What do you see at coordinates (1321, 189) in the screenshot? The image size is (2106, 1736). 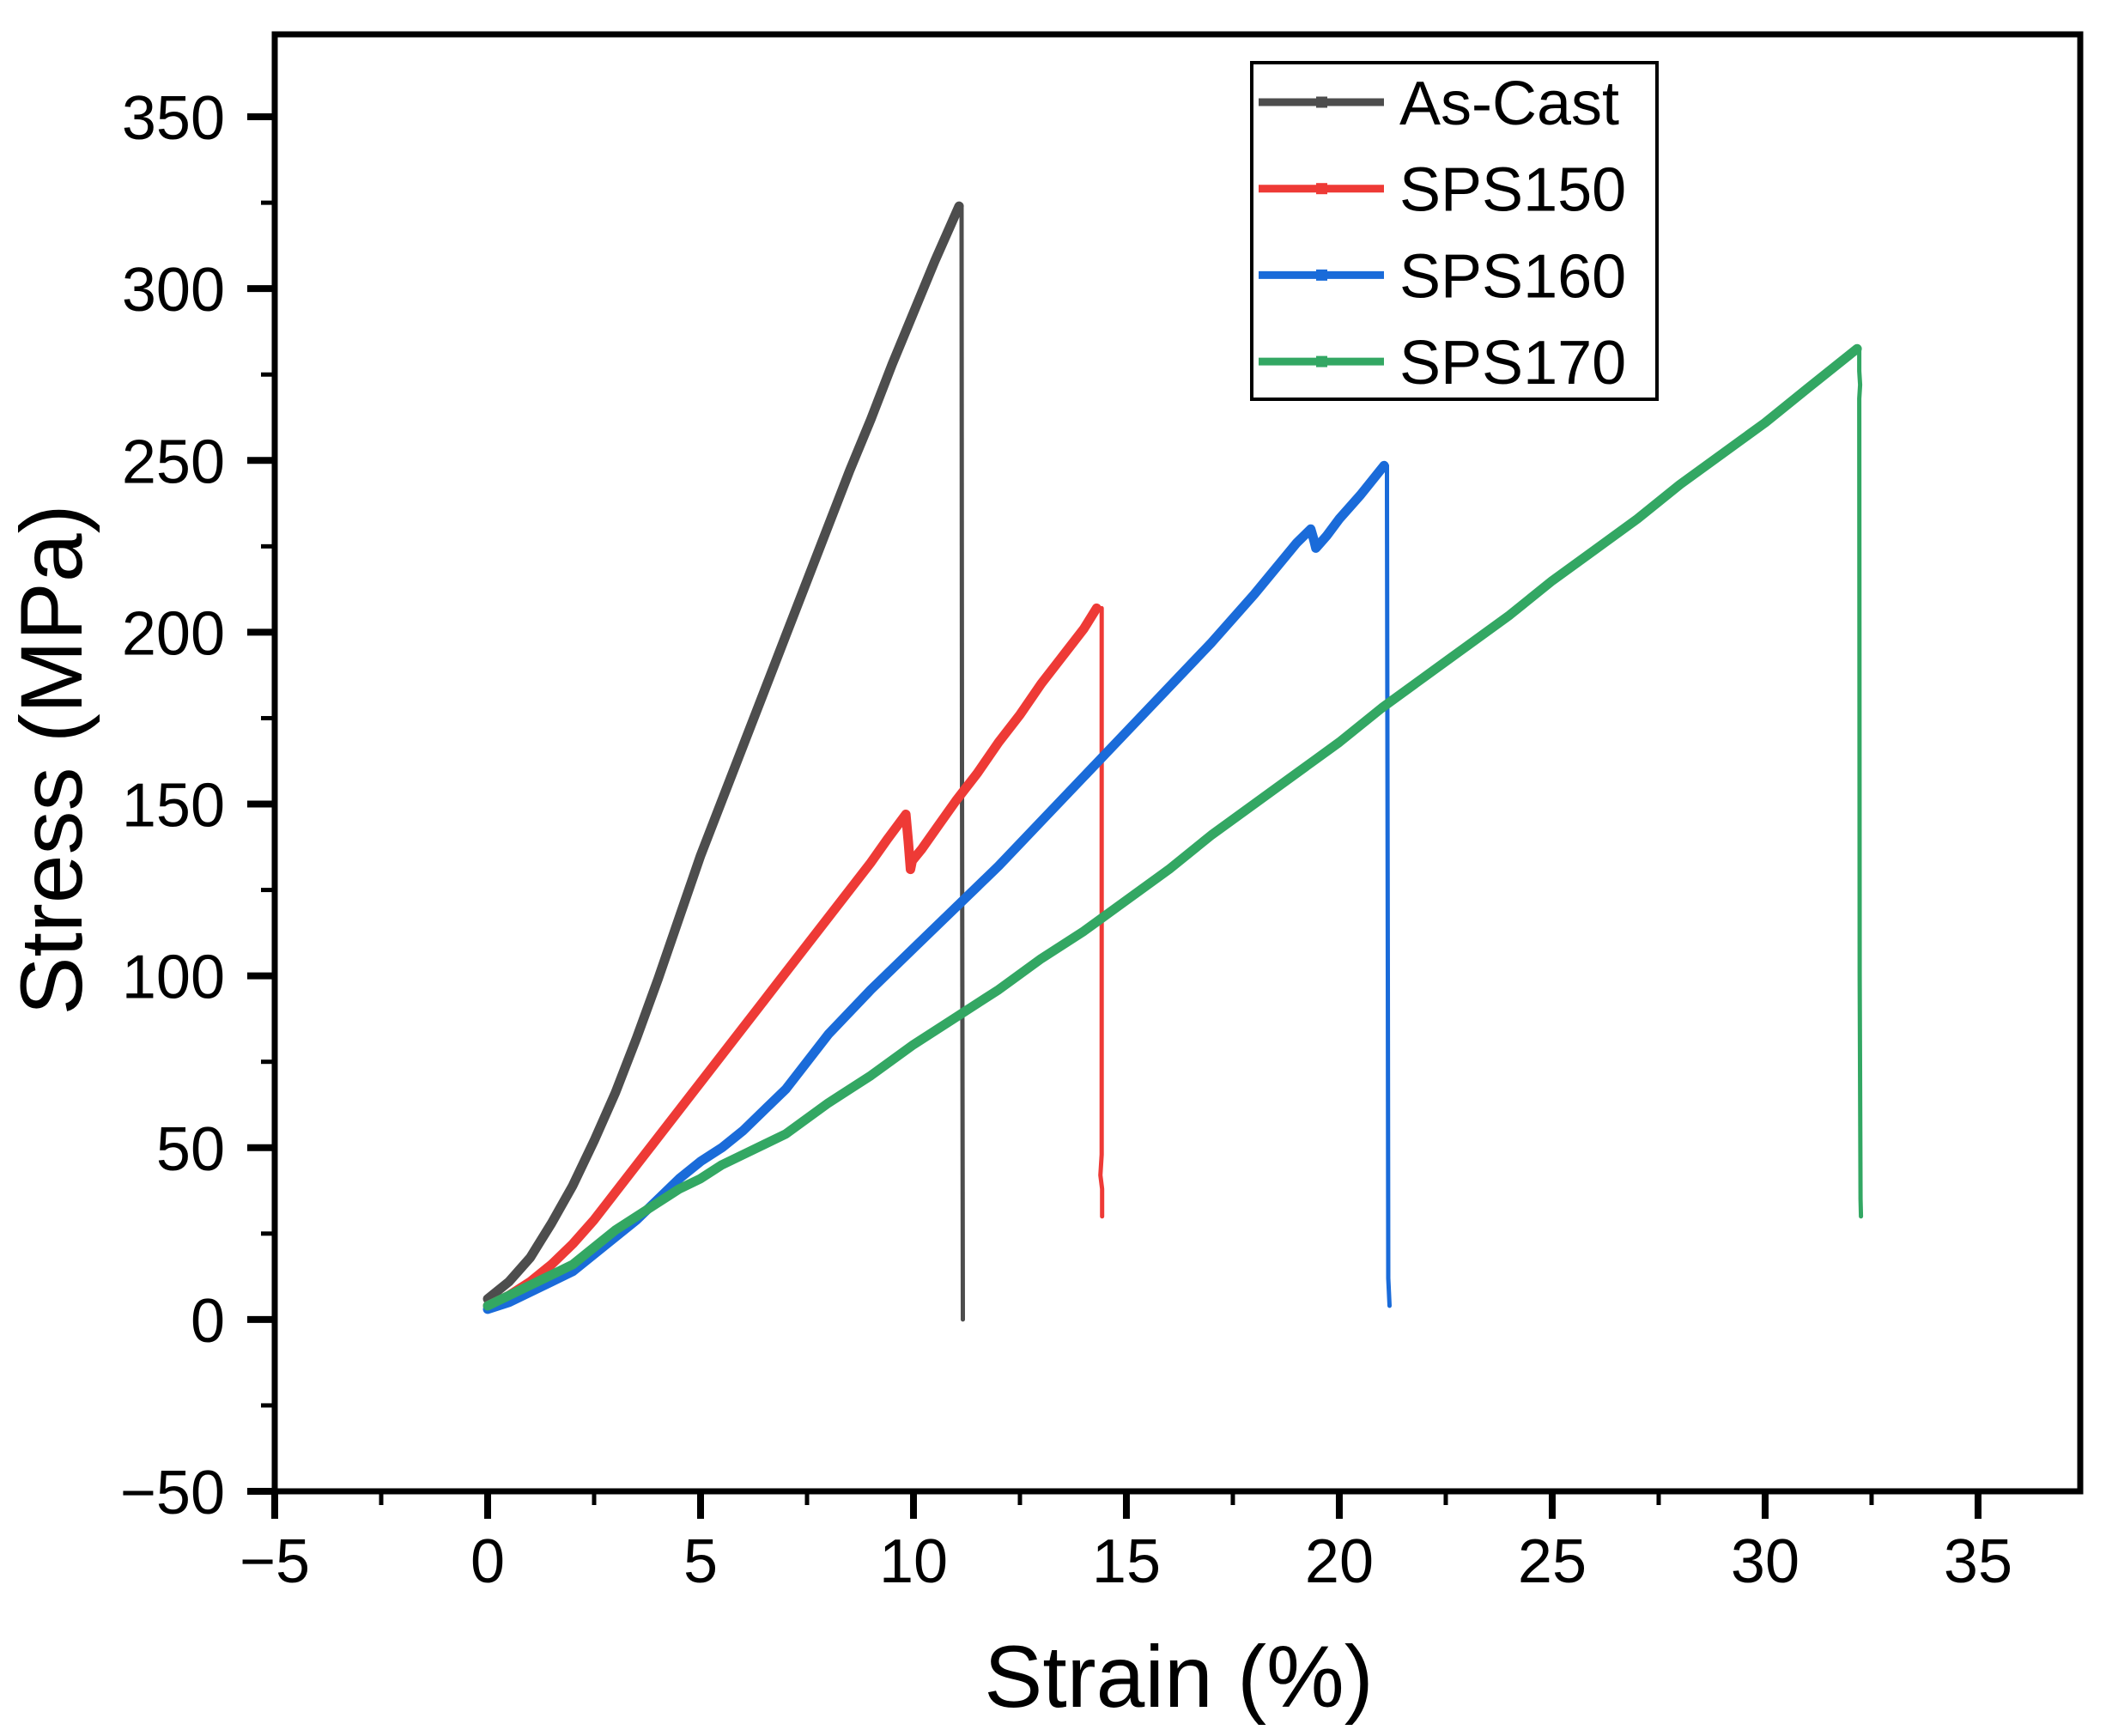 I see `legend-marker-sps150` at bounding box center [1321, 189].